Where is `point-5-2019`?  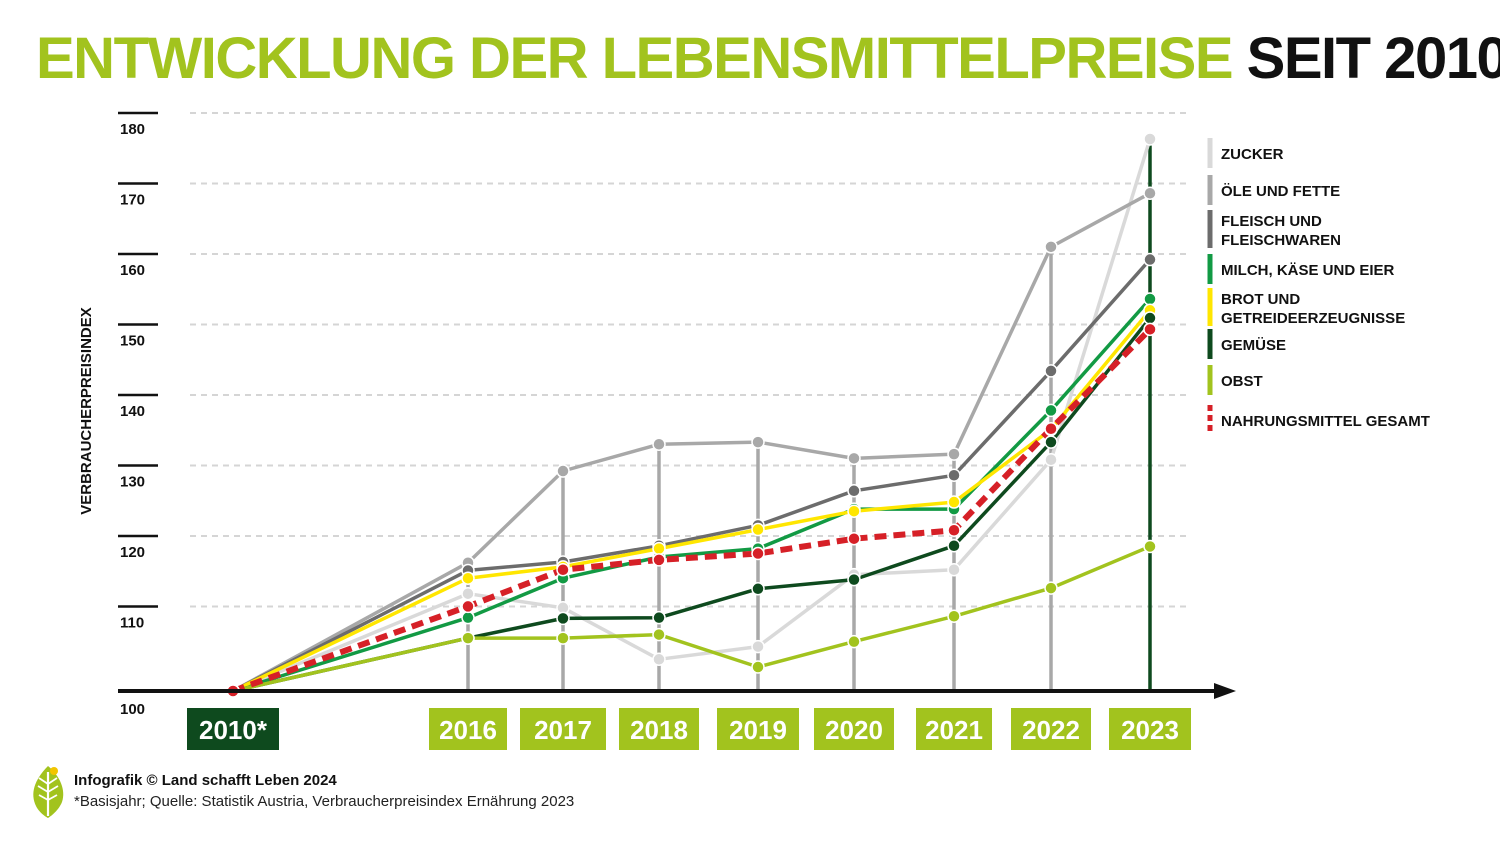
point-5-2019 is located at coordinates (758, 589).